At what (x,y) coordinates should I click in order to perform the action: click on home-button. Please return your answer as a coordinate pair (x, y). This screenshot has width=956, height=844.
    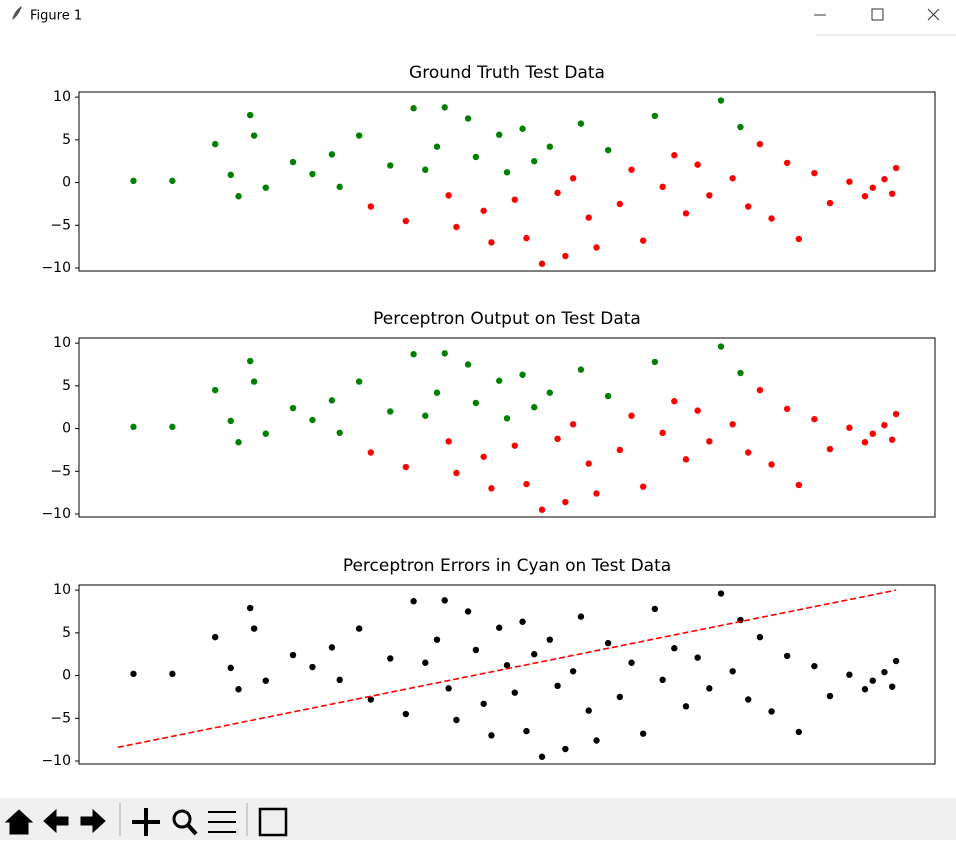
    Looking at the image, I should click on (19, 822).